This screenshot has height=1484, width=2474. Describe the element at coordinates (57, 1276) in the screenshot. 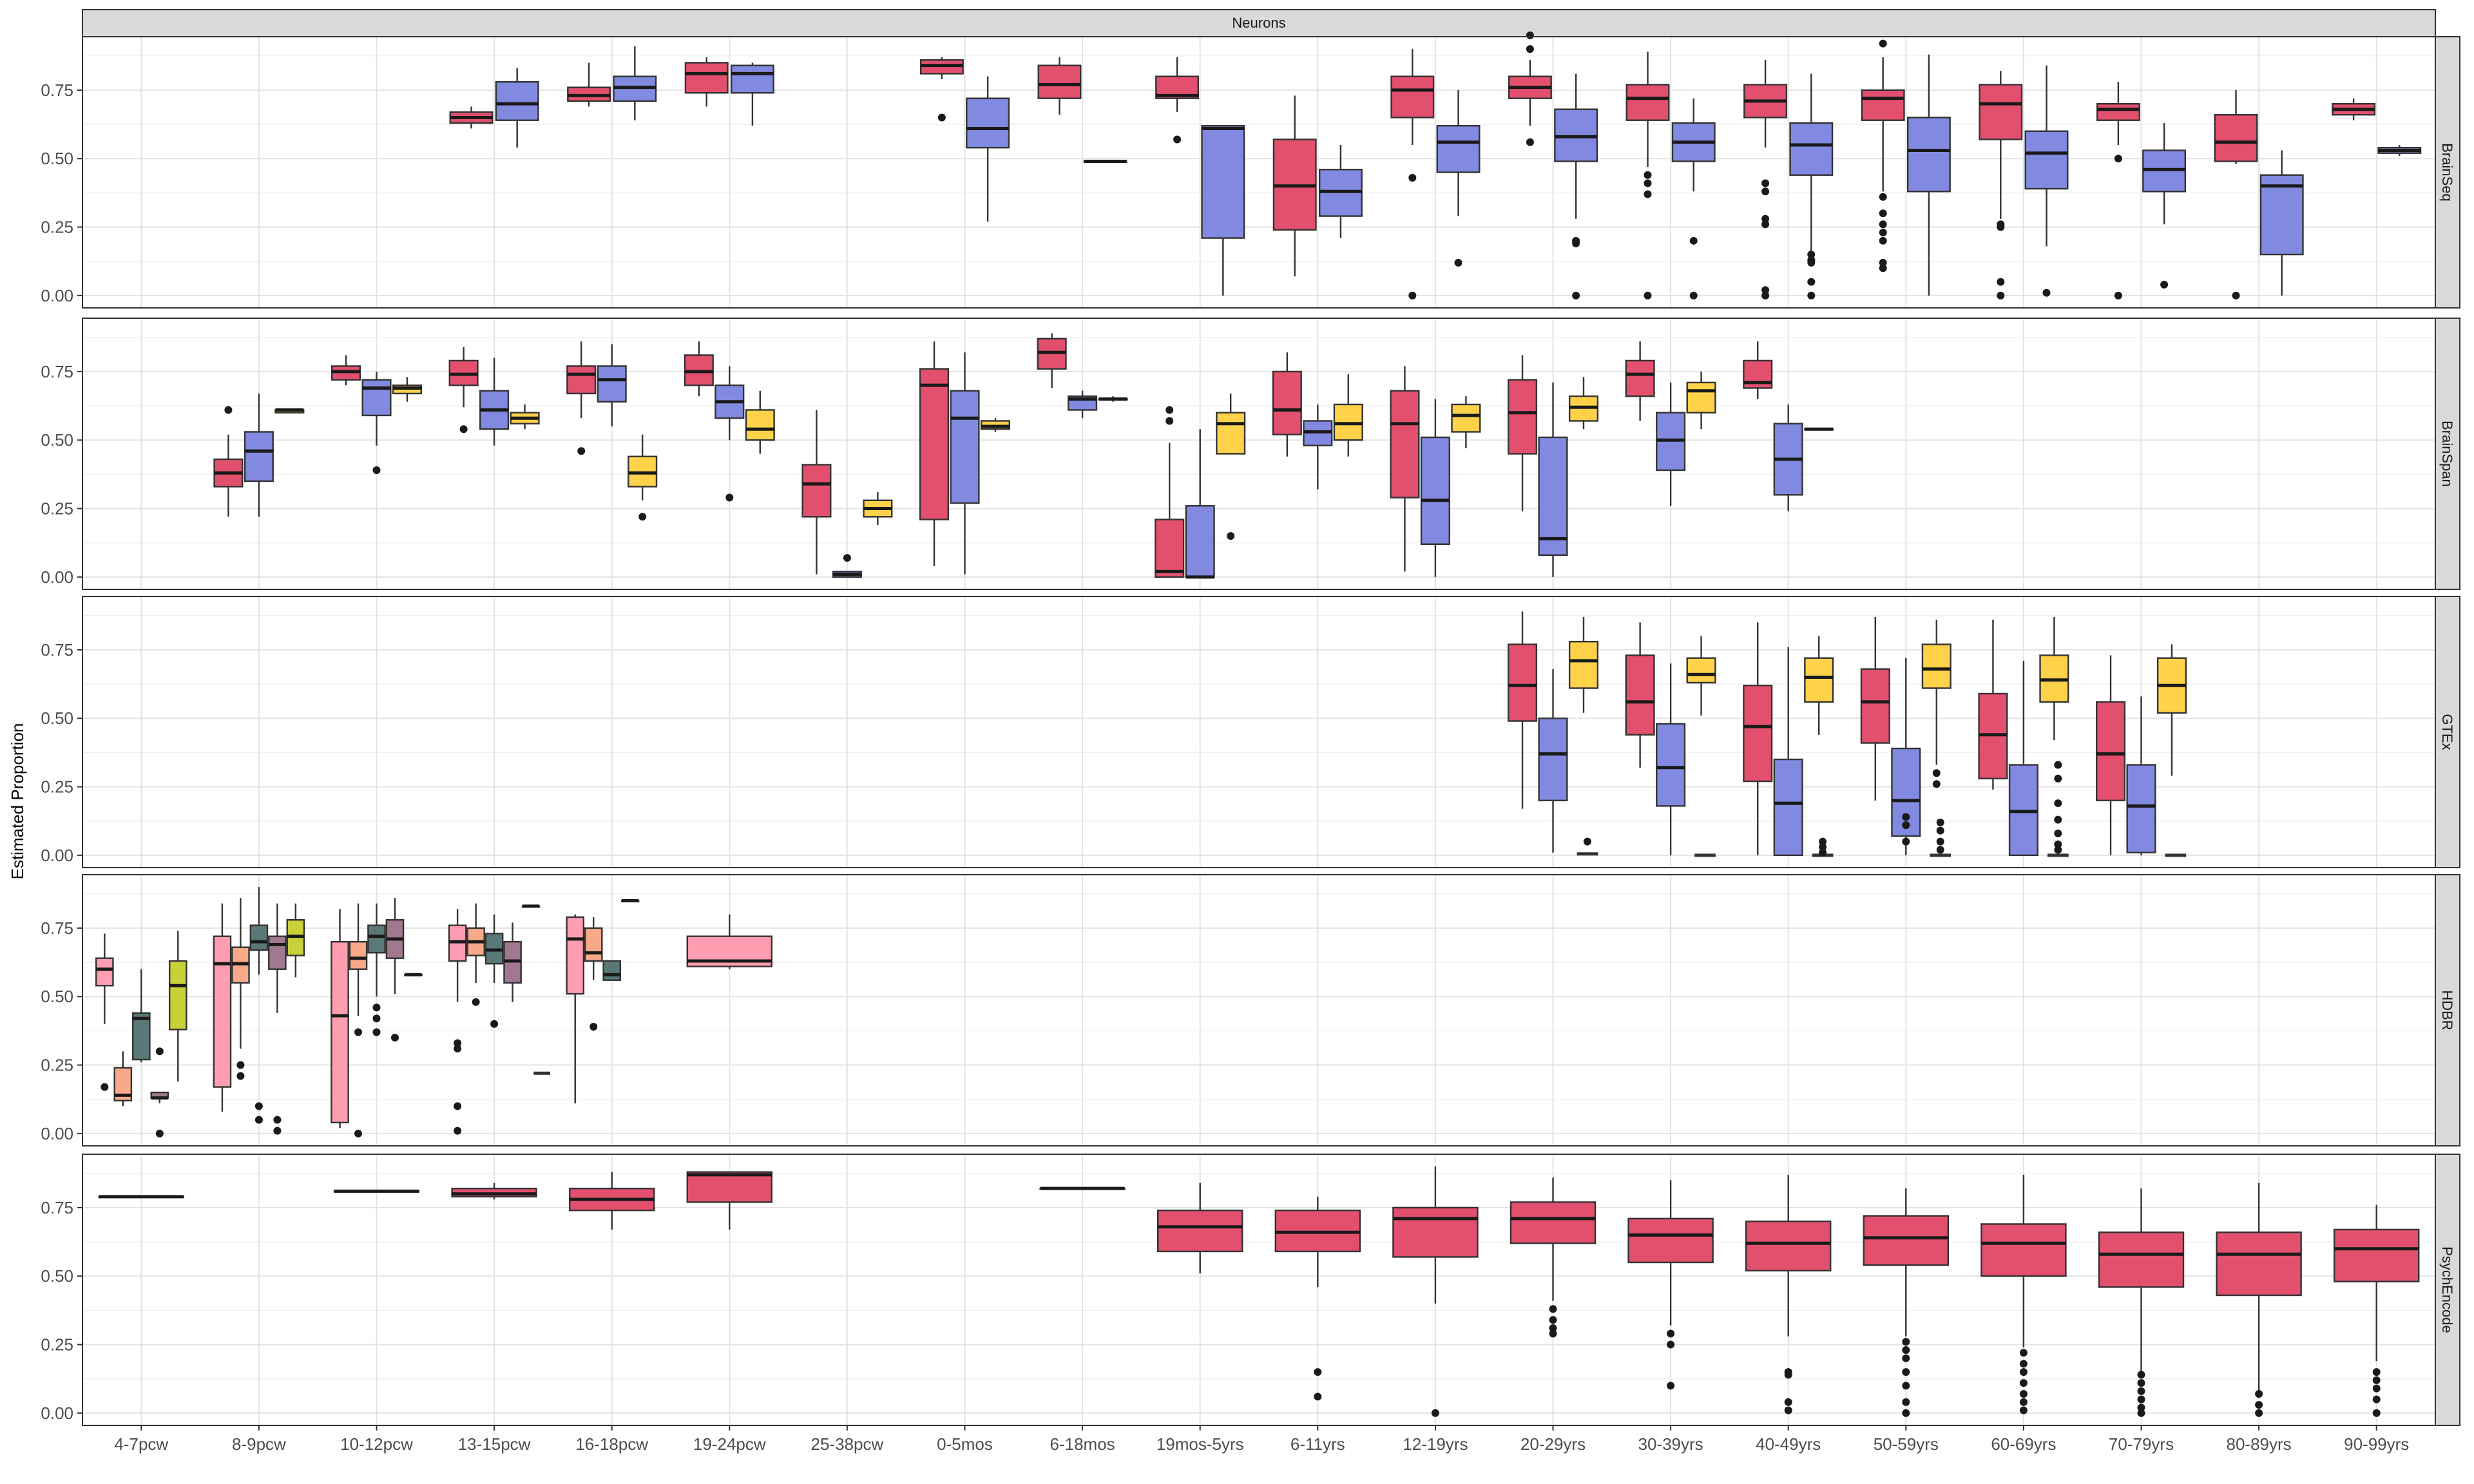

I see `y-tick-label: 0.50` at that location.